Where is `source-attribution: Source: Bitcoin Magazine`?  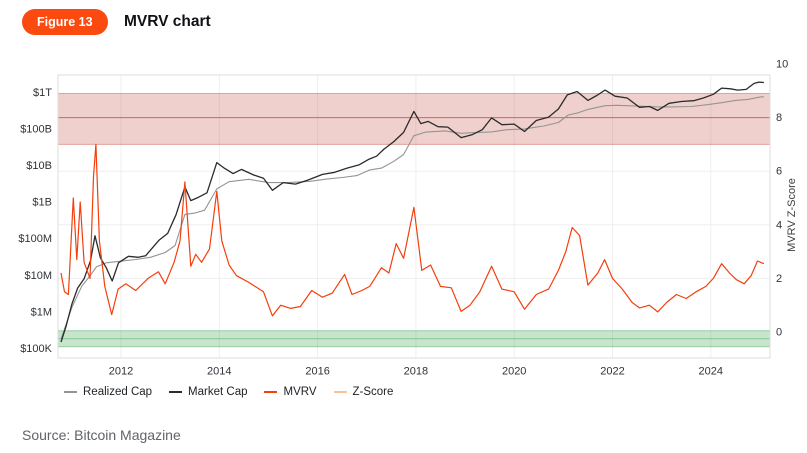 source-attribution: Source: Bitcoin Magazine is located at coordinates (101, 435).